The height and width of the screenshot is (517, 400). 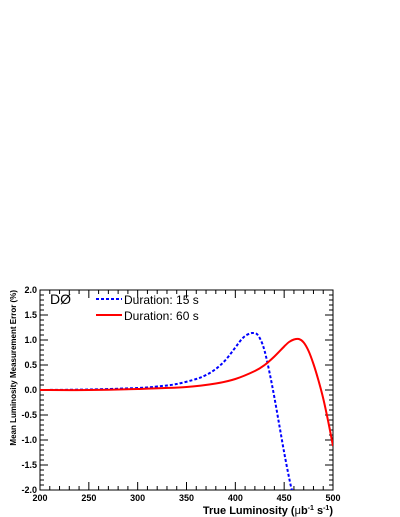 I want to click on x-tick-label: 450, so click(x=284, y=498).